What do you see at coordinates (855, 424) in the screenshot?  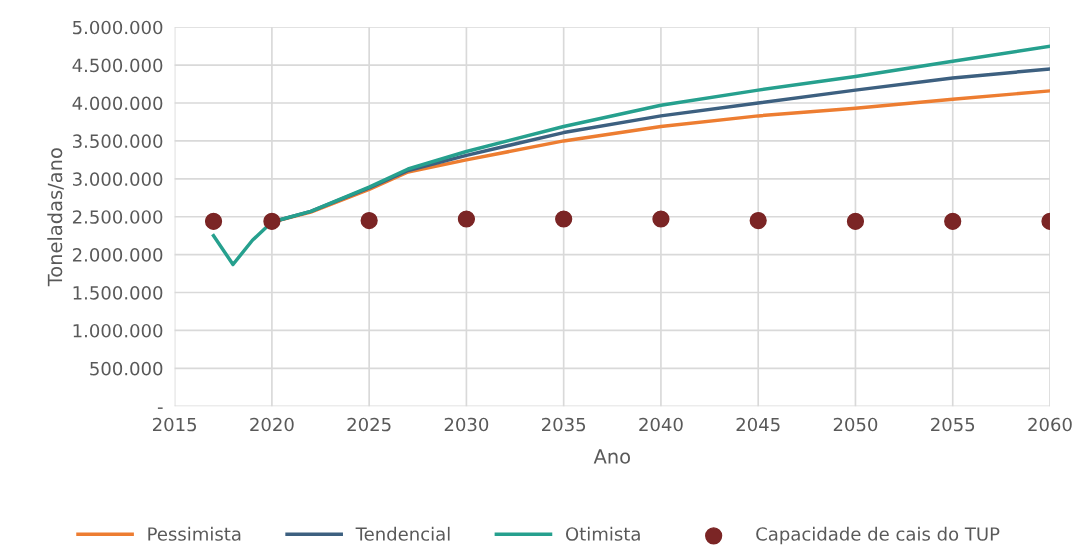 I see `x-tick-label: 2050` at bounding box center [855, 424].